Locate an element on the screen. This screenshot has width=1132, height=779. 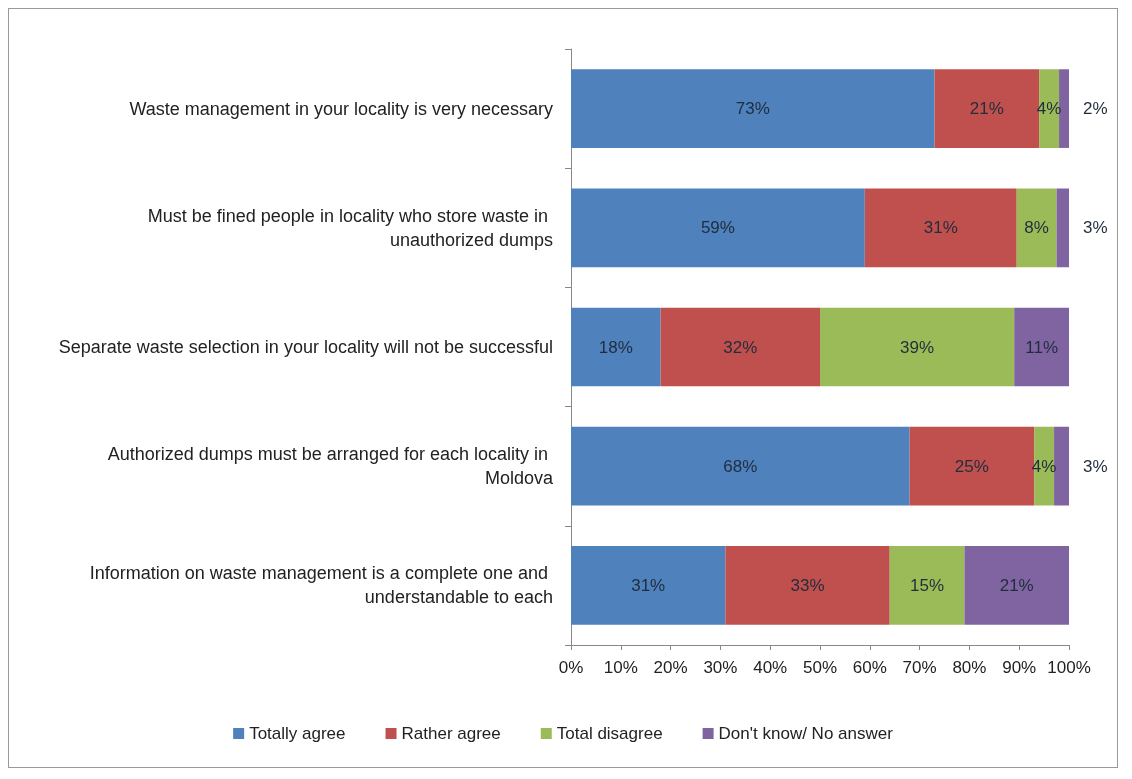
data-label: 59% is located at coordinates (717, 228).